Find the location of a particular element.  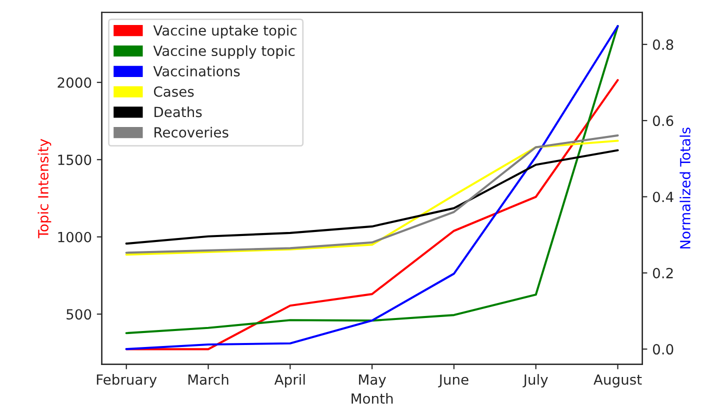

y-axis-title: Topic Intensity is located at coordinates (45, 188).